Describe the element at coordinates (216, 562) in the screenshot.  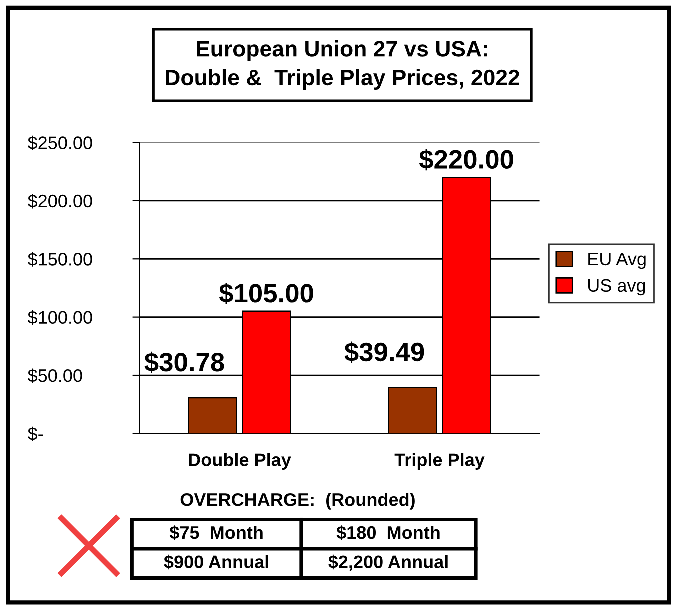
I see `text: $900 Annual` at that location.